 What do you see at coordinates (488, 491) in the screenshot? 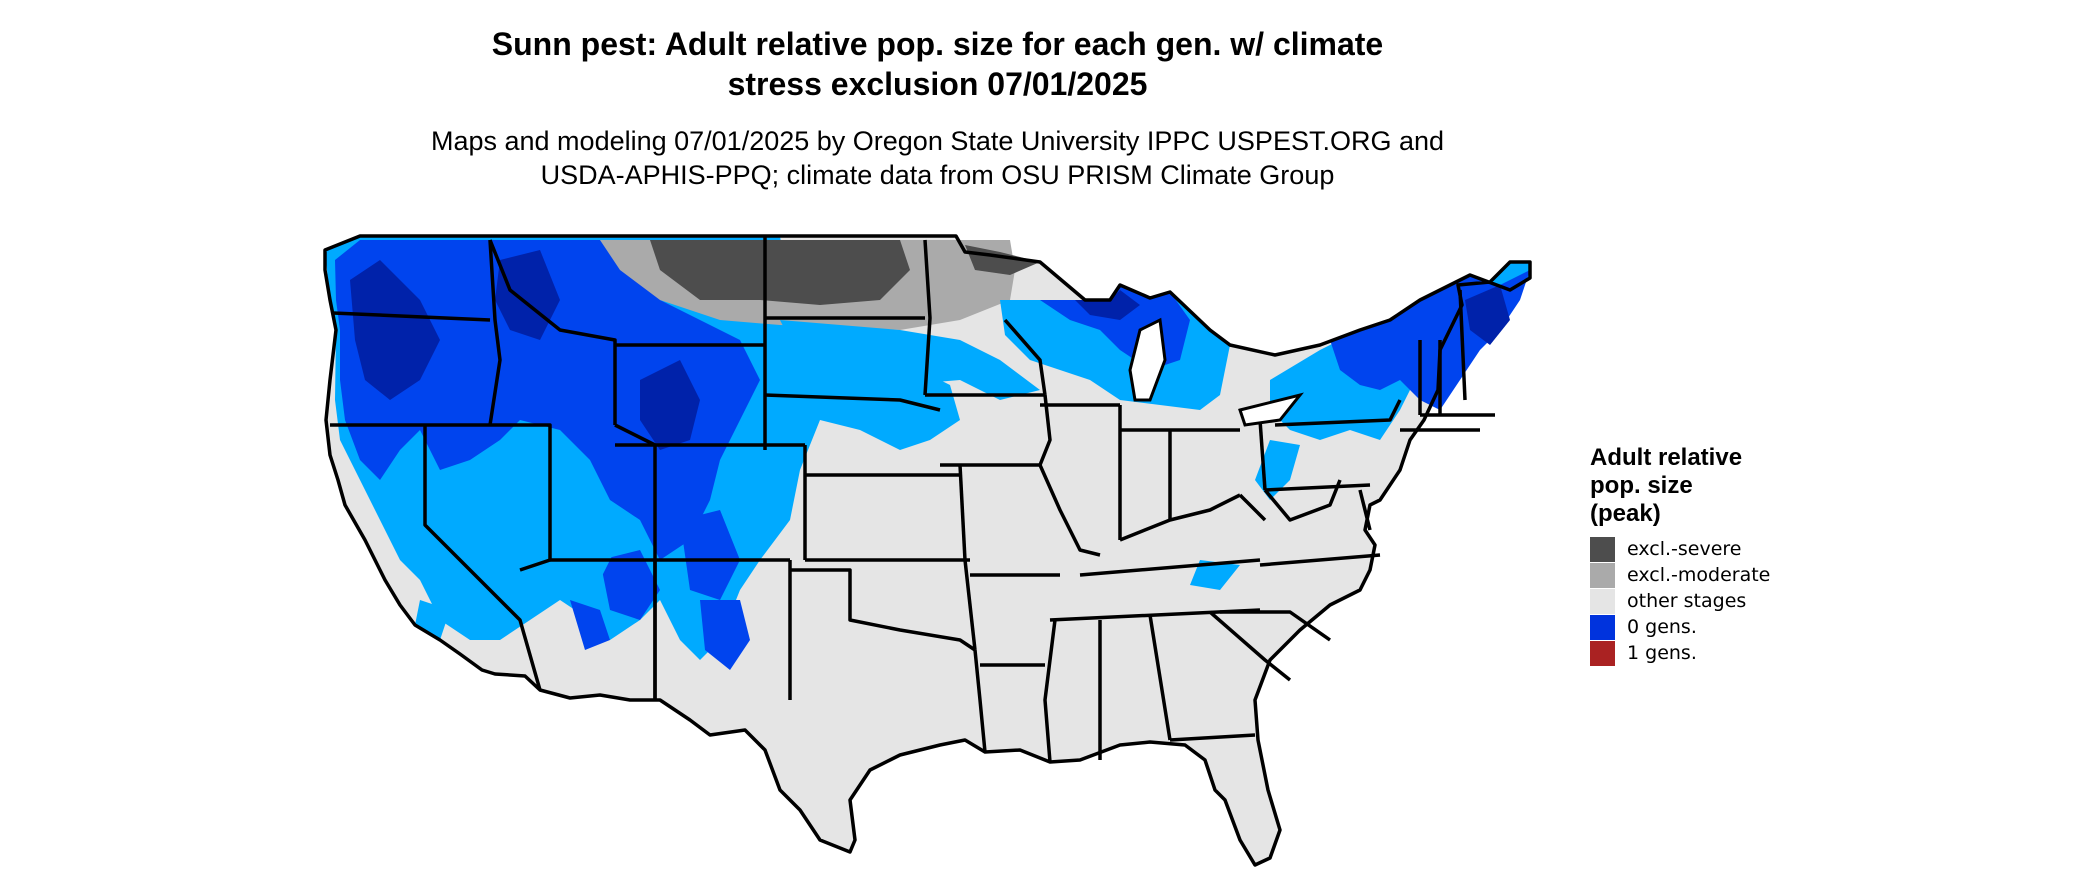
I see `border-nv-ut` at bounding box center [488, 491].